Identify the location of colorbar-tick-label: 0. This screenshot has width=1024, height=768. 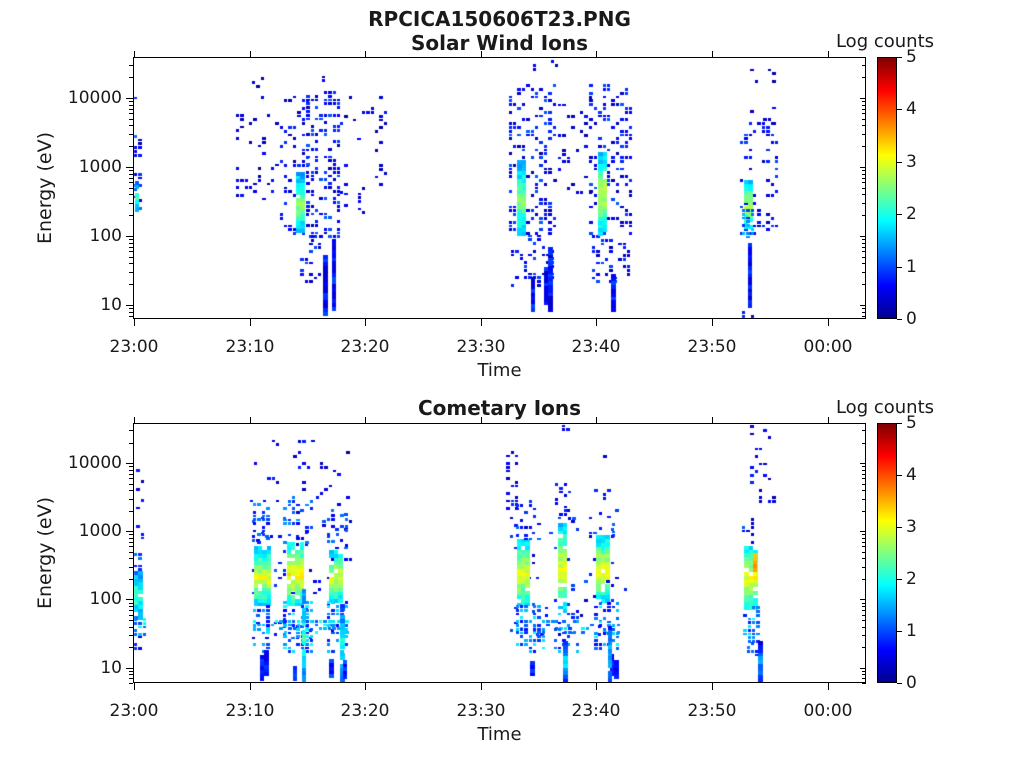
(911, 319).